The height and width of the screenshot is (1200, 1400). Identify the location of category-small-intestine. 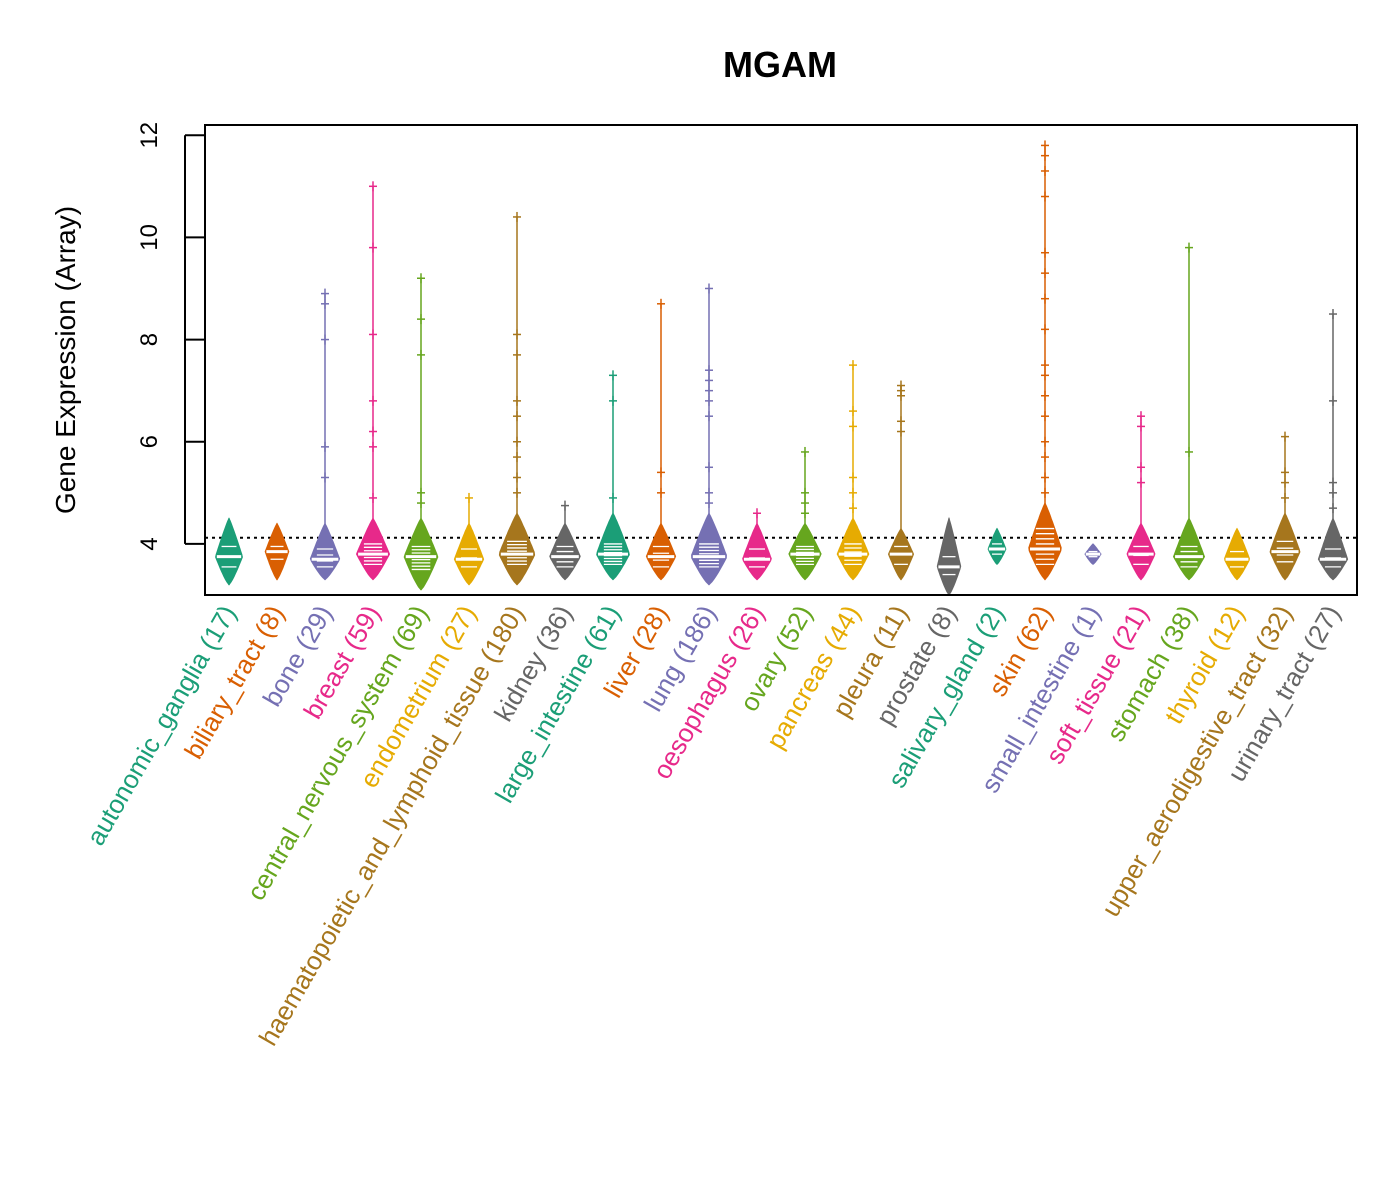
(1093, 554).